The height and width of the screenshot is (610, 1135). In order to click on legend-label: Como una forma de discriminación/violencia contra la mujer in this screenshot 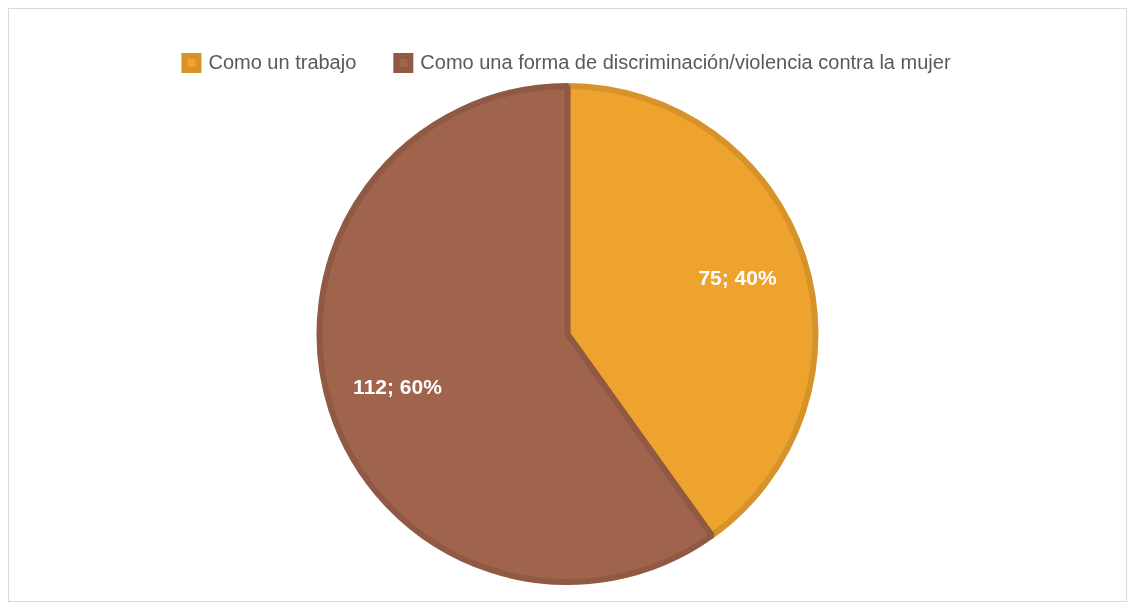, I will do `click(685, 61)`.